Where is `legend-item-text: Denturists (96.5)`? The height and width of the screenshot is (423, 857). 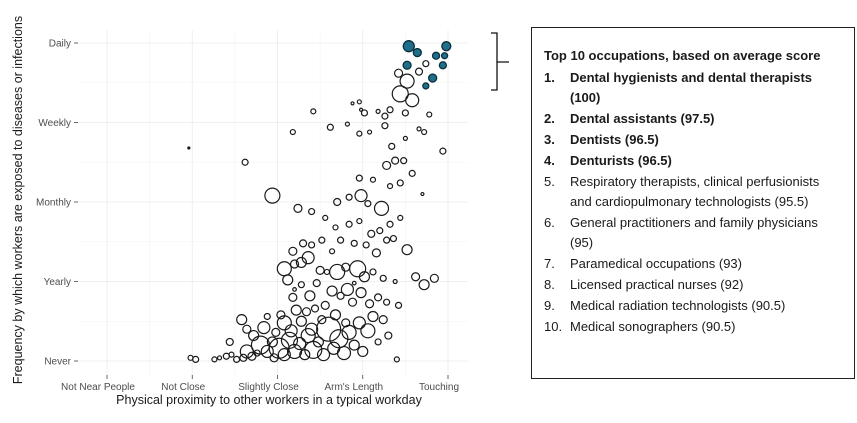 legend-item-text: Denturists (96.5) is located at coordinates (621, 160).